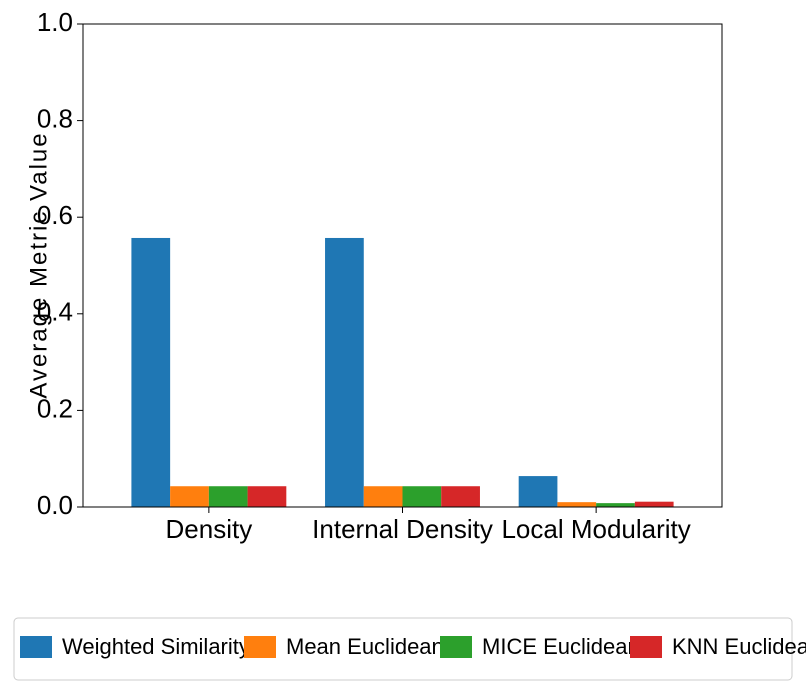  What do you see at coordinates (156, 646) in the screenshot?
I see `legend-label: Weighted Similarity` at bounding box center [156, 646].